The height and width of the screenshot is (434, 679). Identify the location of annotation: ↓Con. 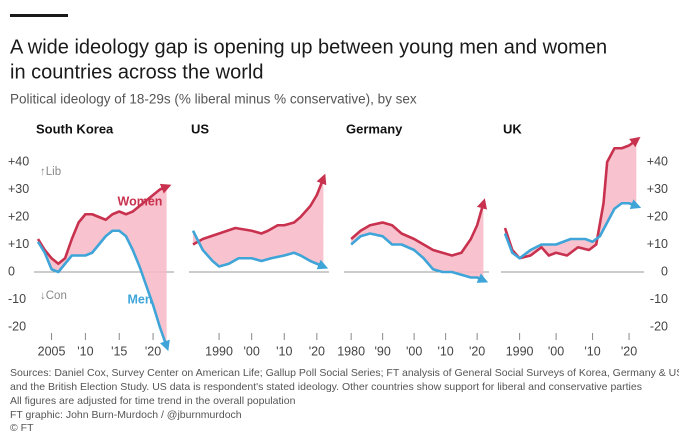
(53, 296).